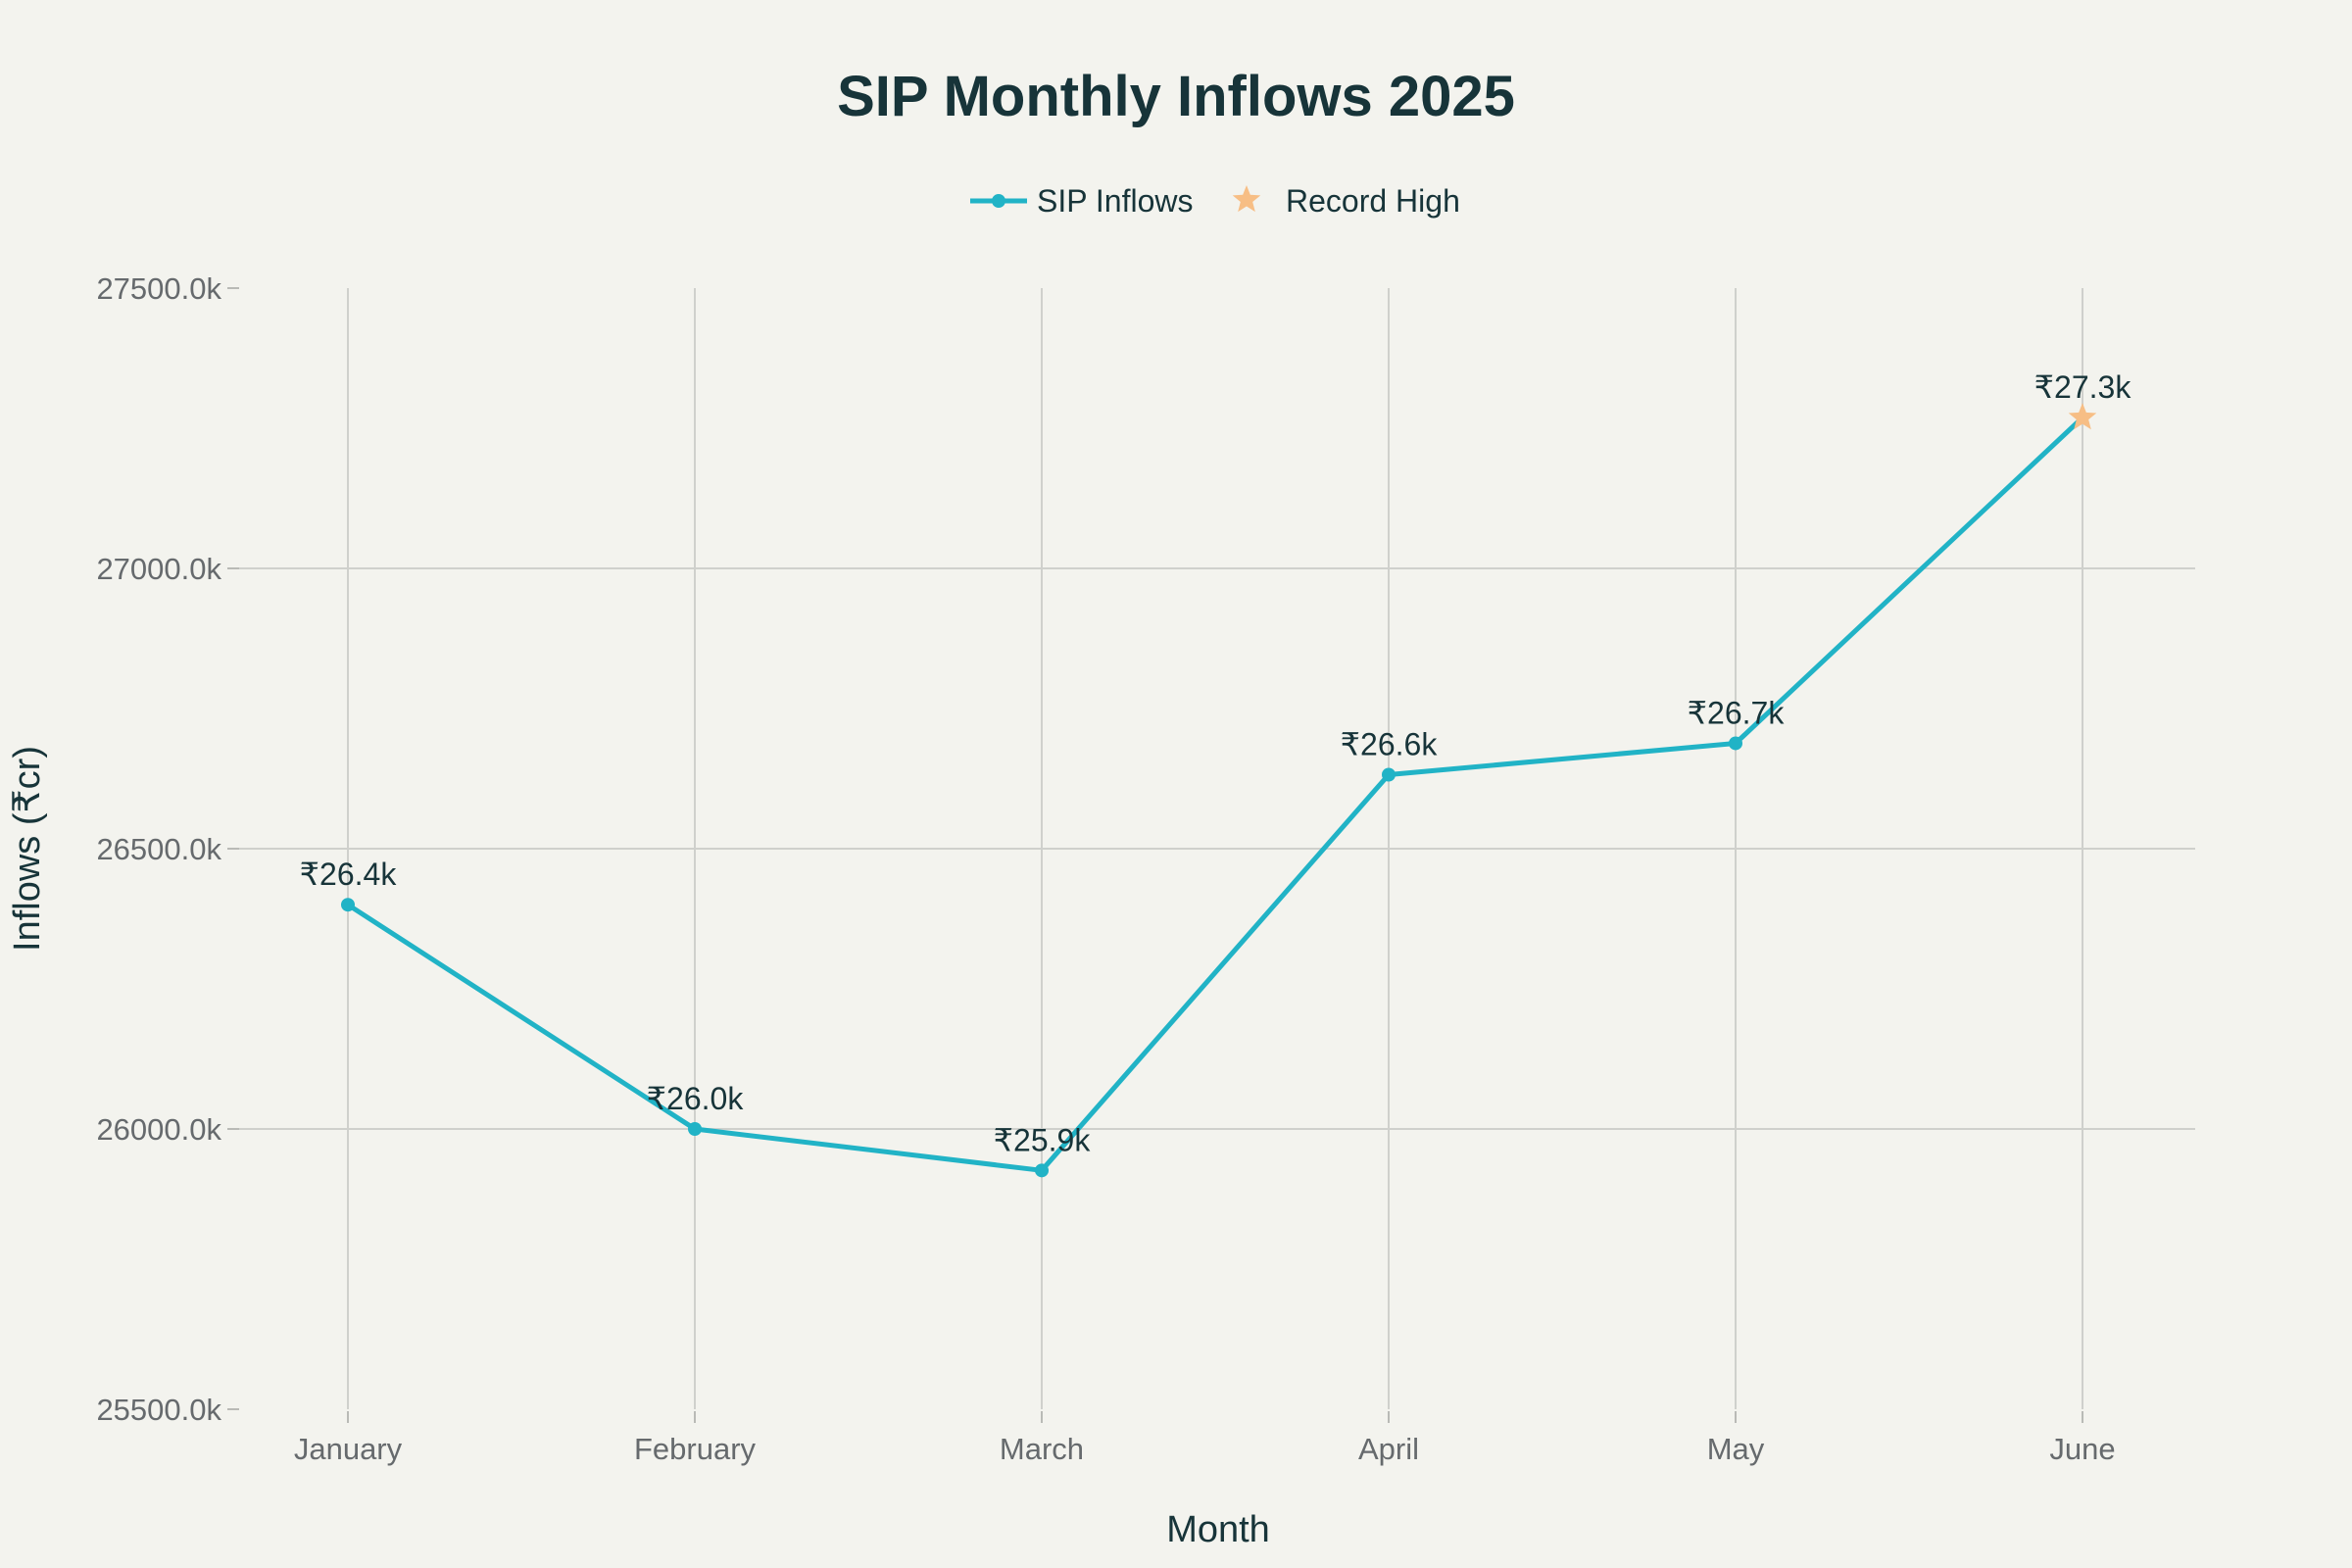  I want to click on data-label: ₹26.0k, so click(696, 1098).